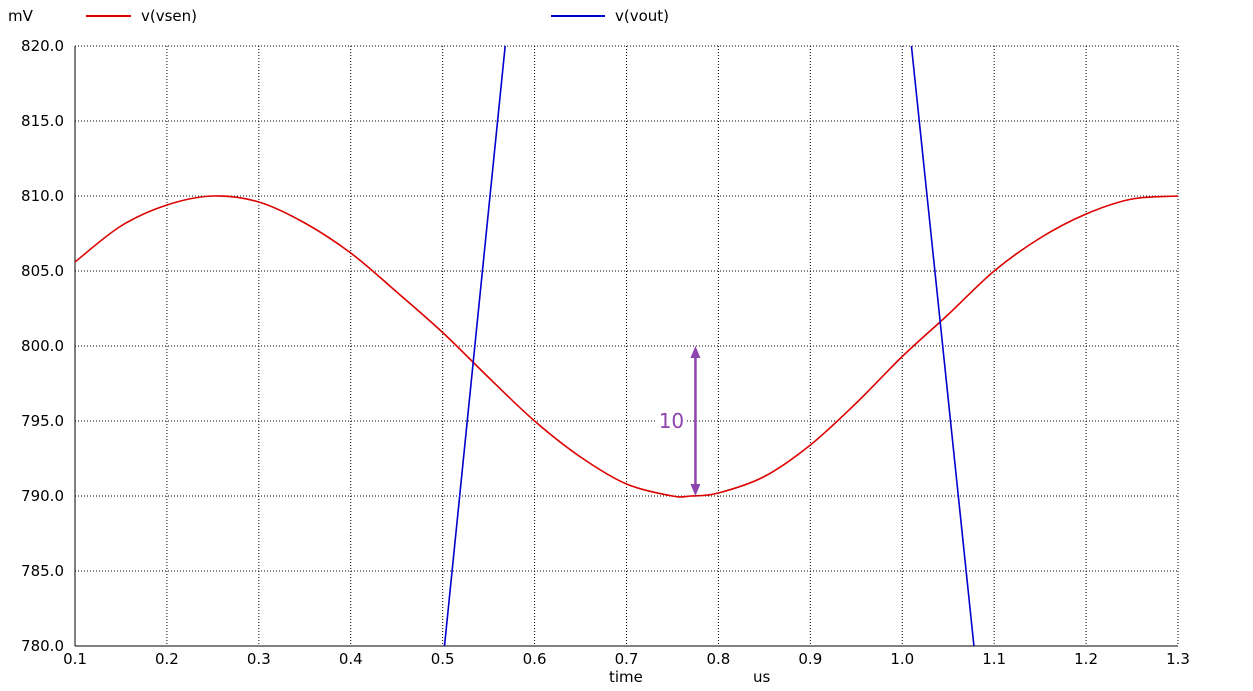 This screenshot has height=691, width=1253. Describe the element at coordinates (21, 16) in the screenshot. I see `y-unit-label: mV` at that location.